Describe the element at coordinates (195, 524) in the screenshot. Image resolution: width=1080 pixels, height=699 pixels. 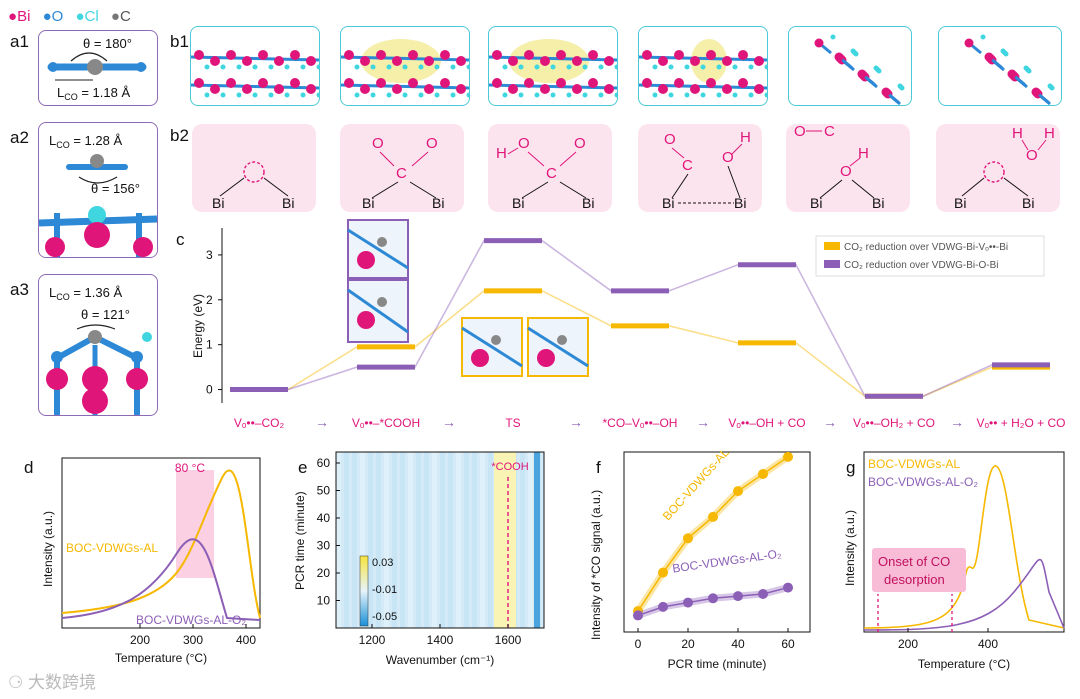
I see `highlight-band` at that location.